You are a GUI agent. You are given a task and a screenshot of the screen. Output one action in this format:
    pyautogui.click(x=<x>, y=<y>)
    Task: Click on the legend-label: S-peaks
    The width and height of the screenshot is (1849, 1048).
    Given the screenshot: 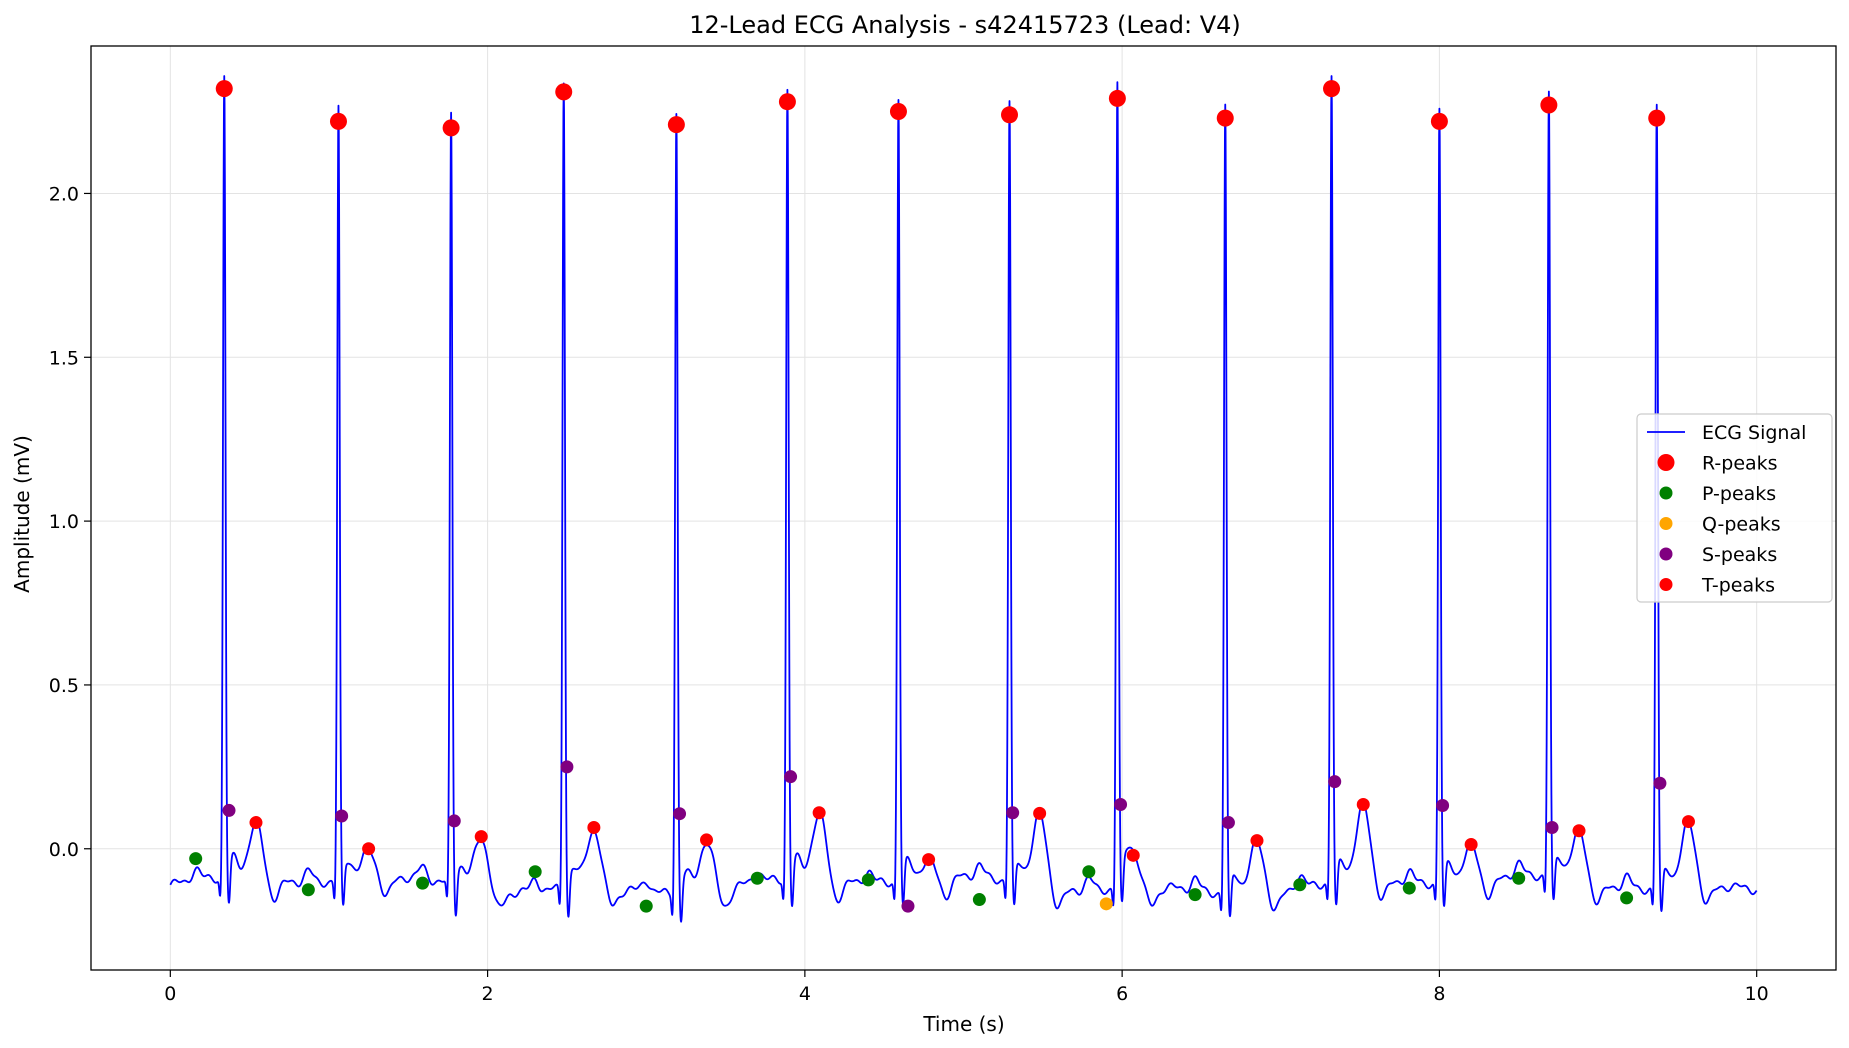 What is the action you would take?
    pyautogui.click(x=1739, y=555)
    